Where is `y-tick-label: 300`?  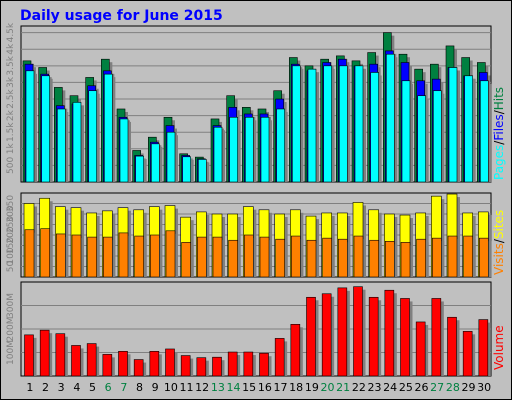
y-tick-label: 300 is located at coordinates (11, 213).